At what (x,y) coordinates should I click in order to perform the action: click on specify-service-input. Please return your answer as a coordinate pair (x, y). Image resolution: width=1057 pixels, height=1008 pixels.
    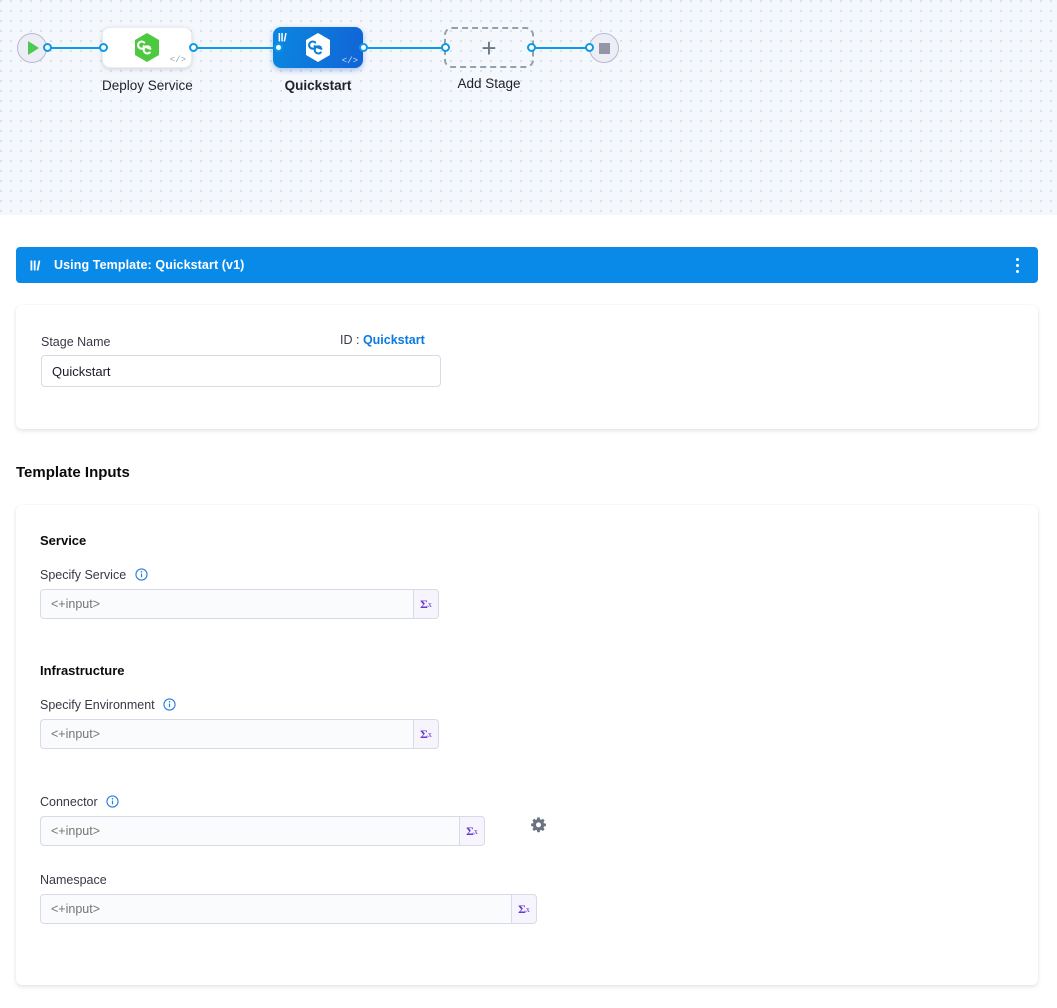
    Looking at the image, I should click on (226, 604).